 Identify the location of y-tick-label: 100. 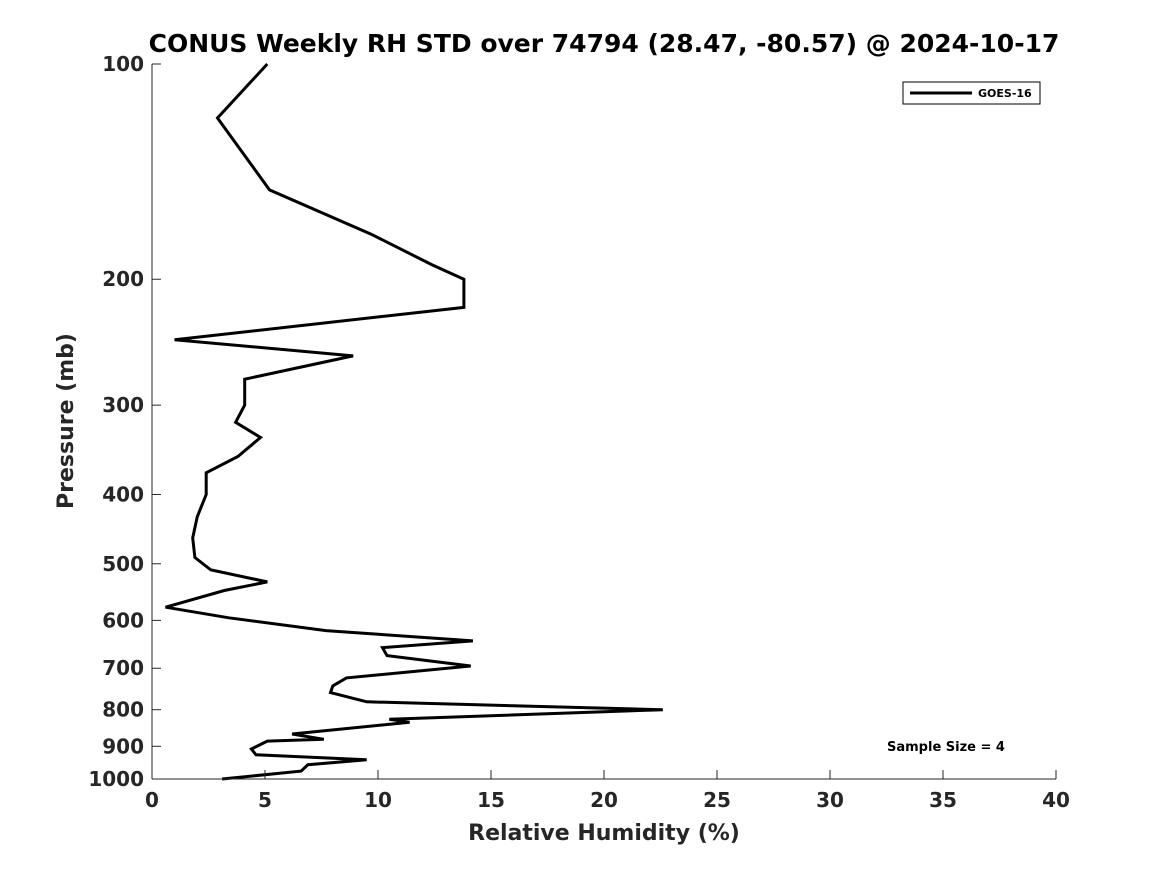
(123, 64).